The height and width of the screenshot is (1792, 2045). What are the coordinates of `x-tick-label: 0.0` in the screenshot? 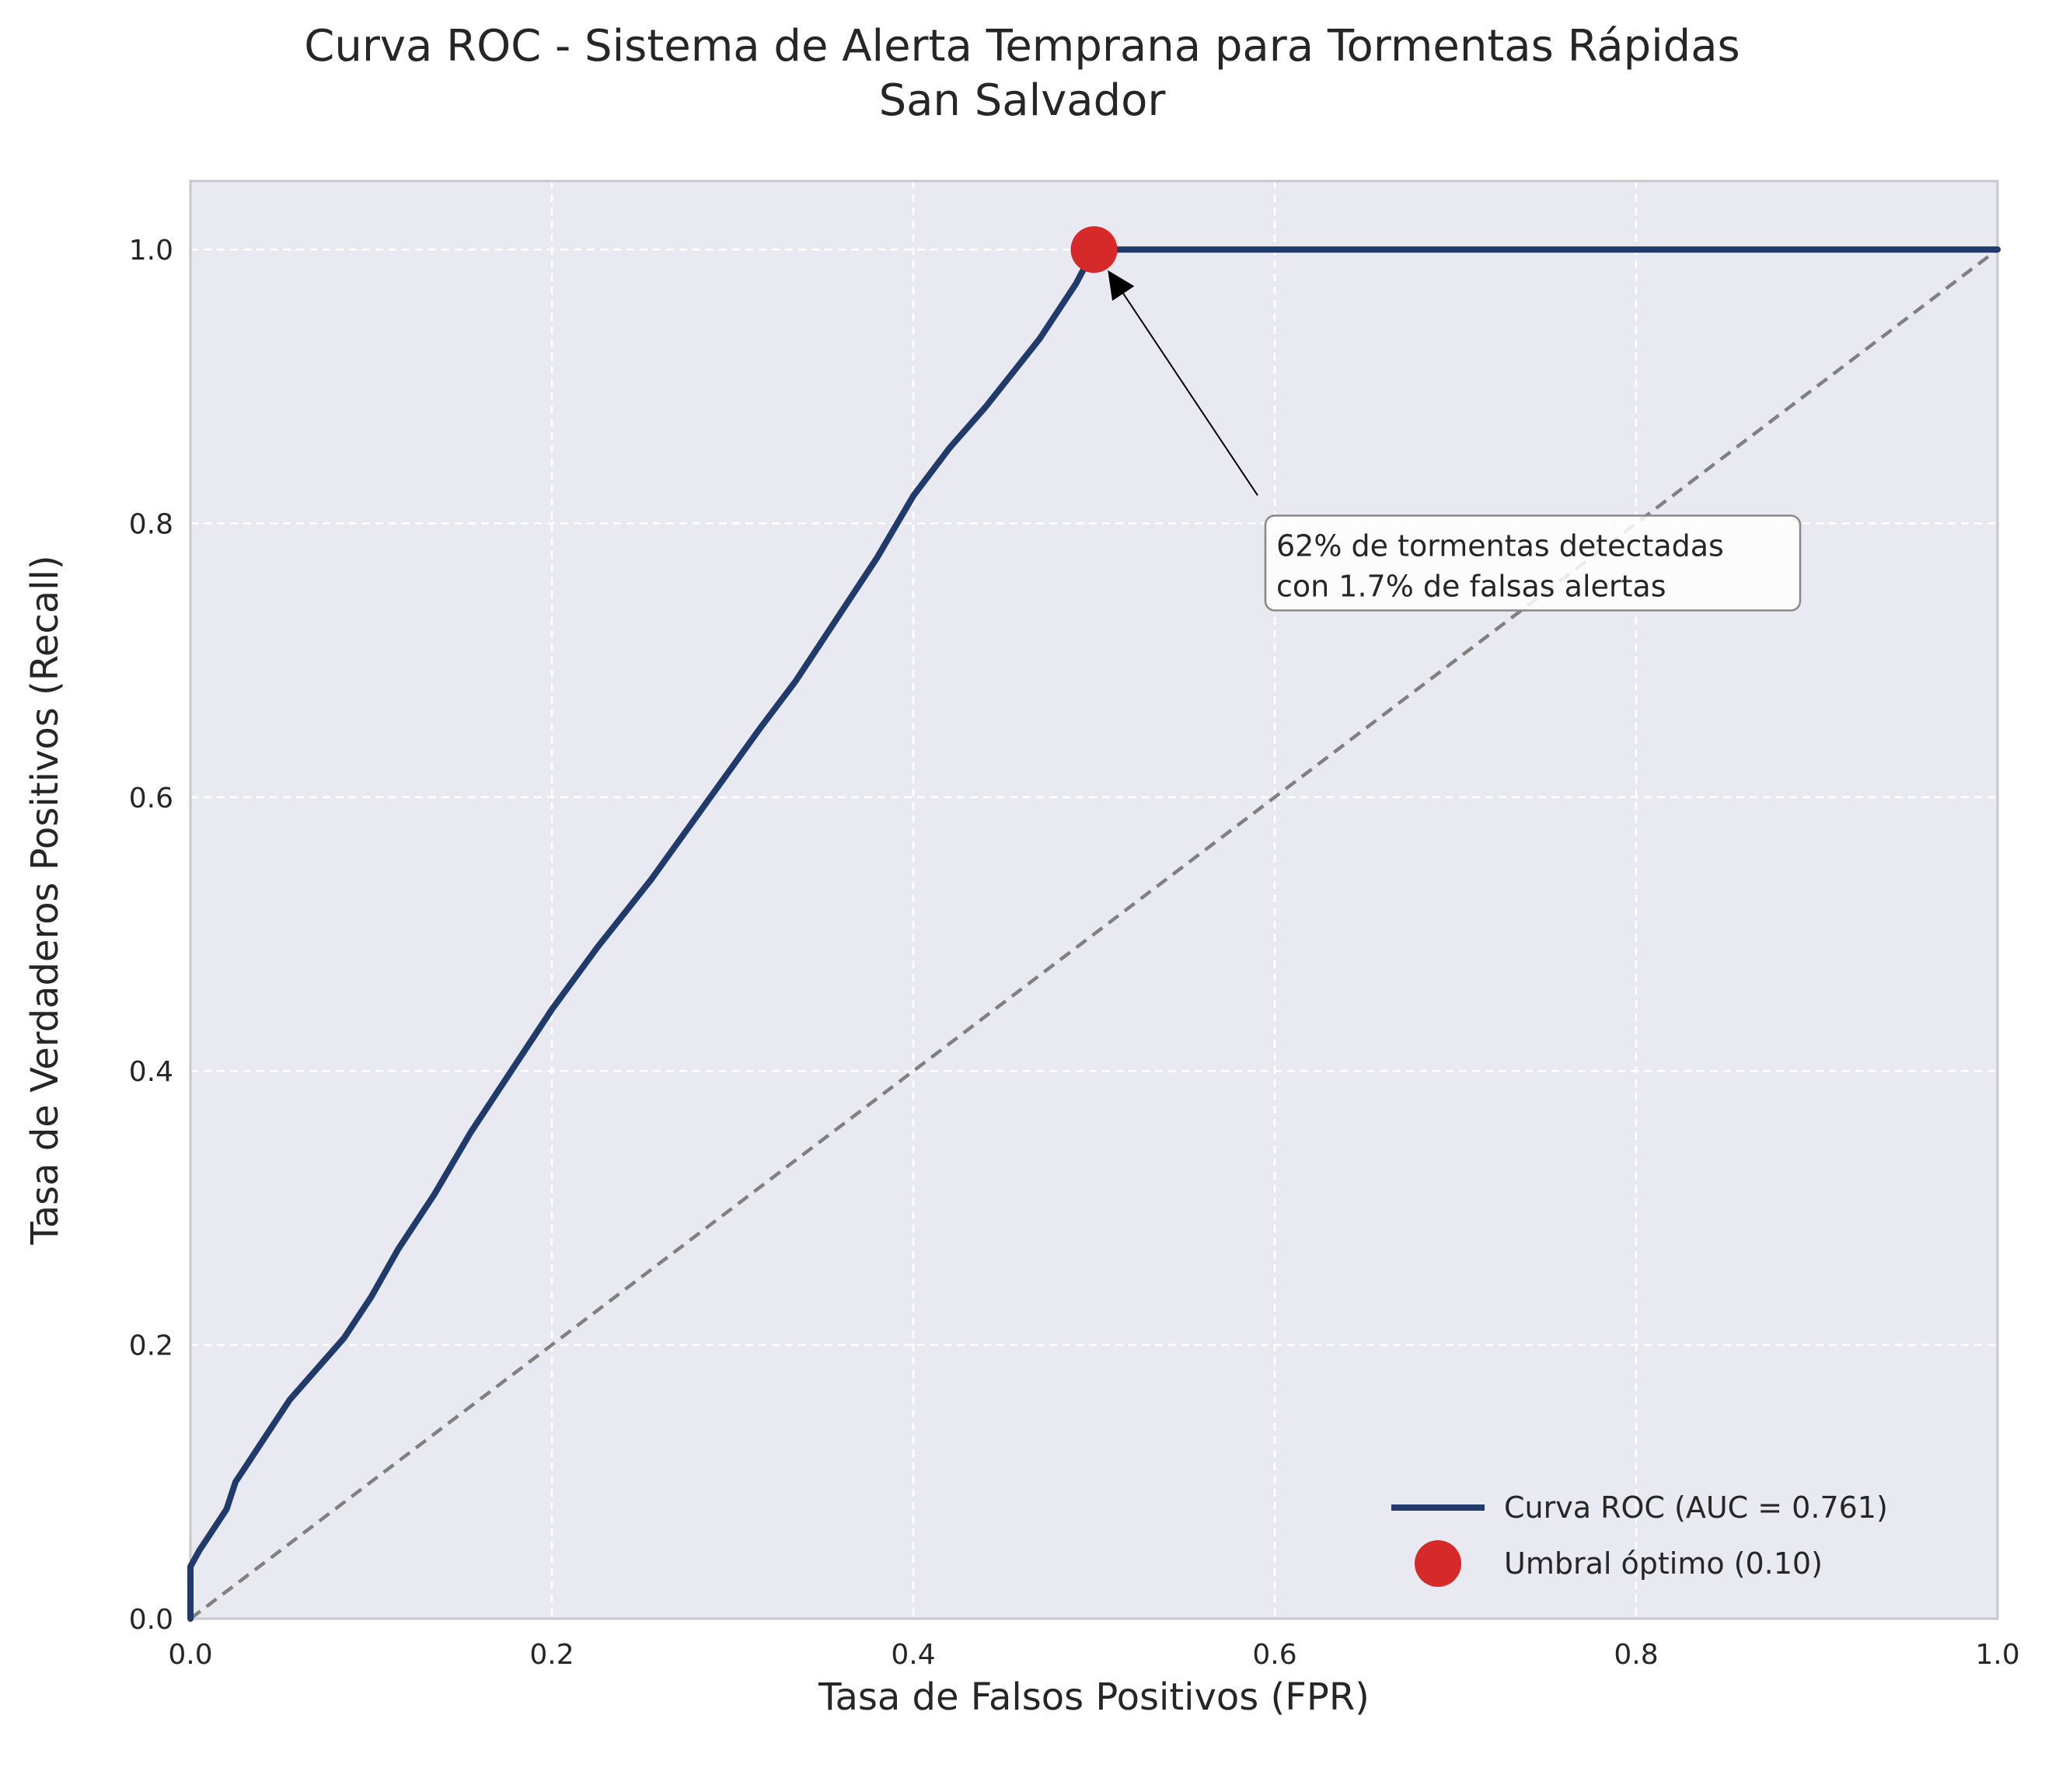 It's located at (190, 1655).